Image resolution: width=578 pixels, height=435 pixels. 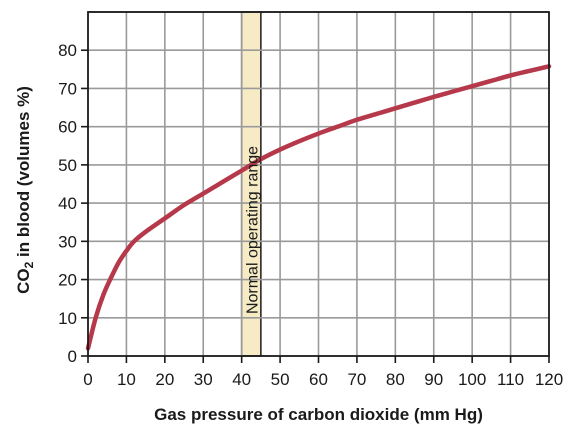 I want to click on x-tick-label: 100, so click(x=472, y=379).